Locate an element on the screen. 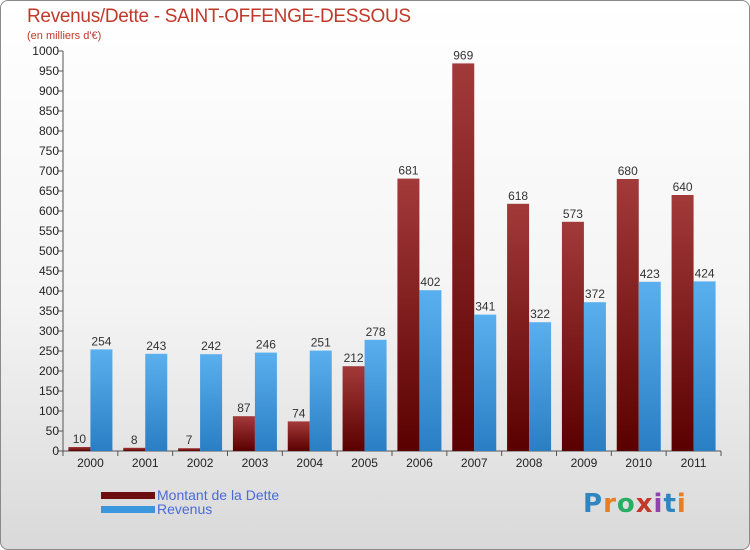  y-tick-label: 550 is located at coordinates (49, 231).